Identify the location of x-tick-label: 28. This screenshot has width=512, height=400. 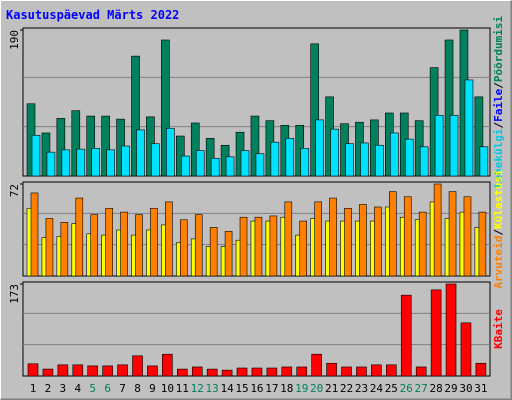
(435, 388).